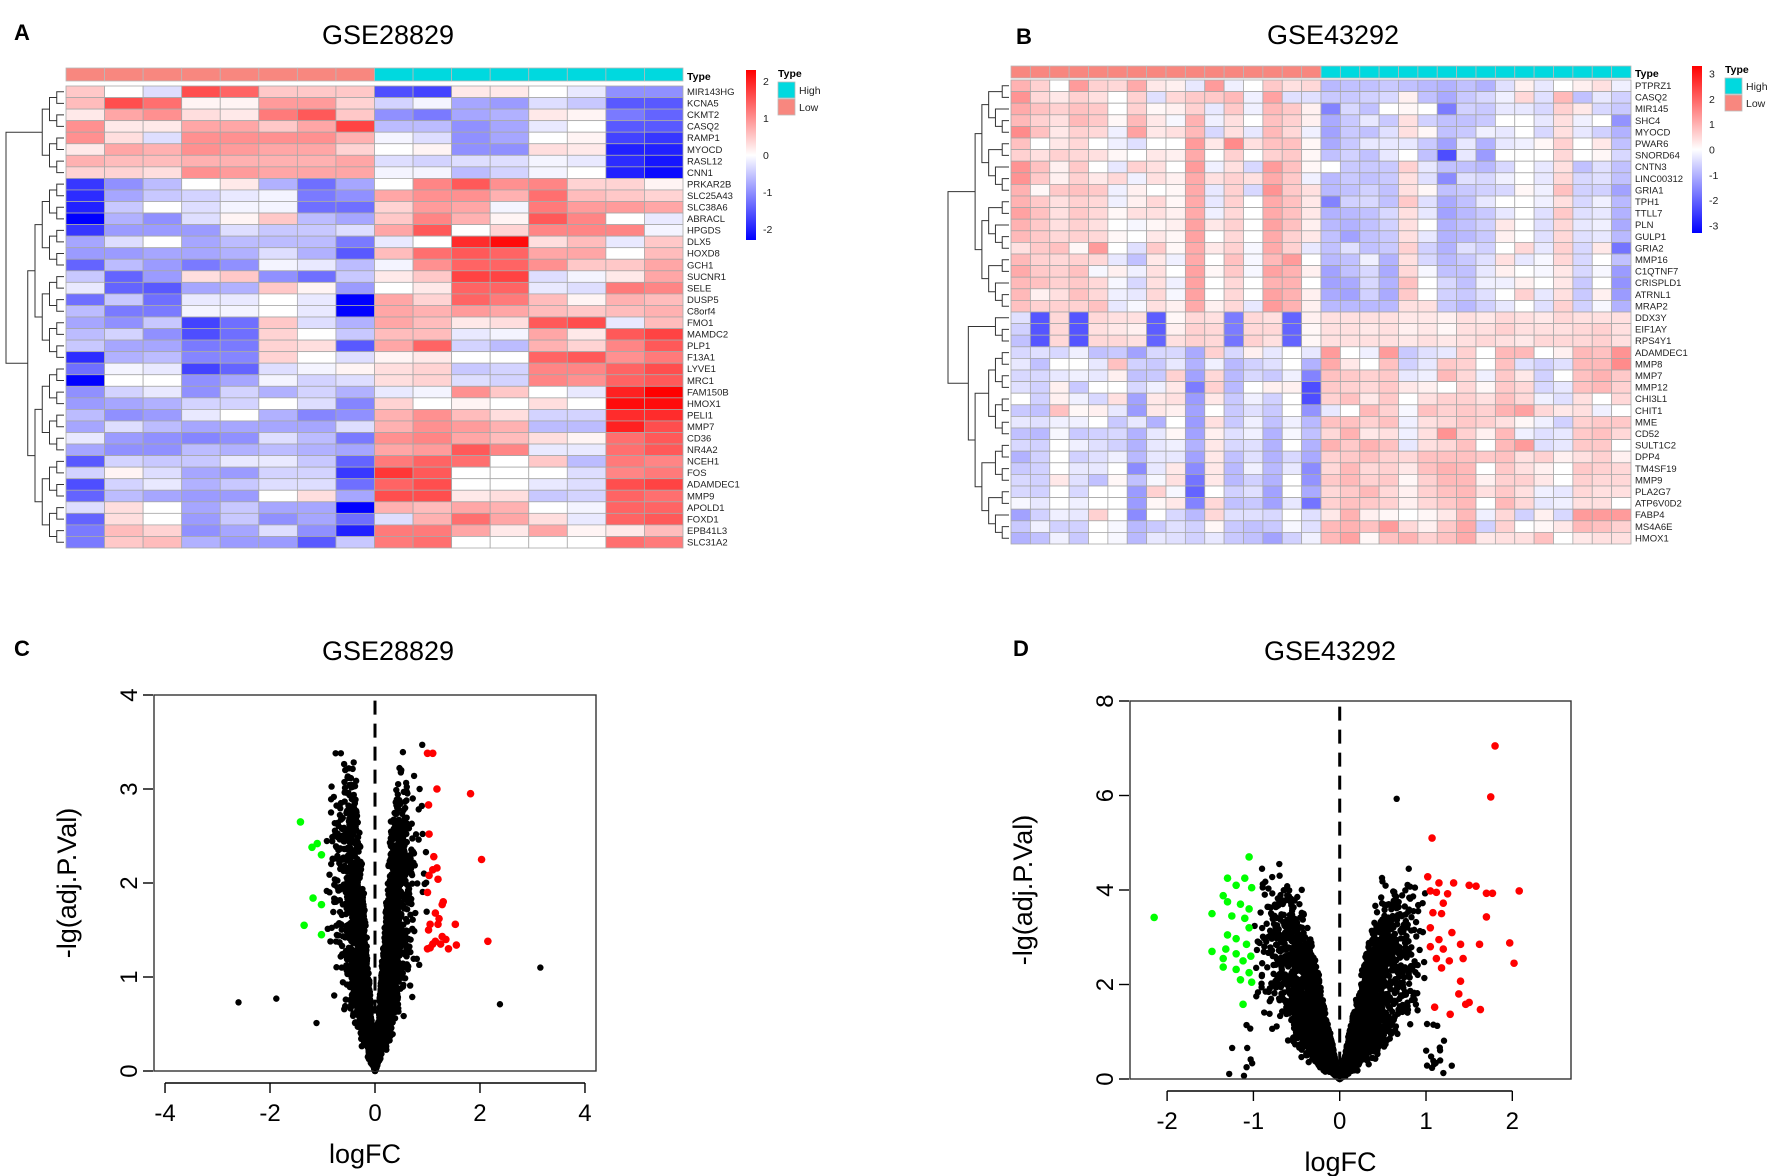 The image size is (1772, 1176). What do you see at coordinates (1653, 492) in the screenshot?
I see `gene-label: PLA2G7` at bounding box center [1653, 492].